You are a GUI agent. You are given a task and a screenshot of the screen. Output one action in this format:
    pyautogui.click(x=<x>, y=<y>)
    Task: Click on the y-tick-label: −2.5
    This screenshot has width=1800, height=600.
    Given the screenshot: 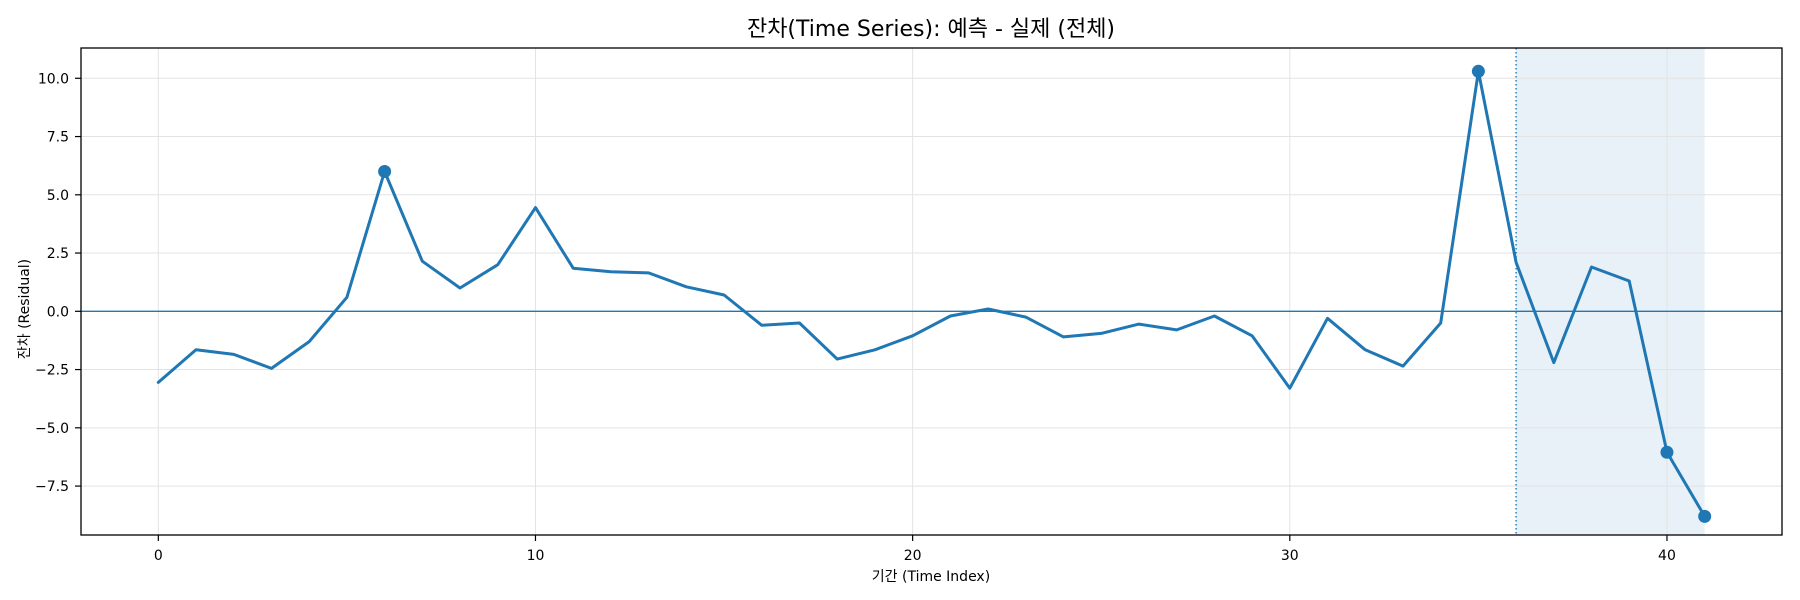 What is the action you would take?
    pyautogui.click(x=52, y=371)
    